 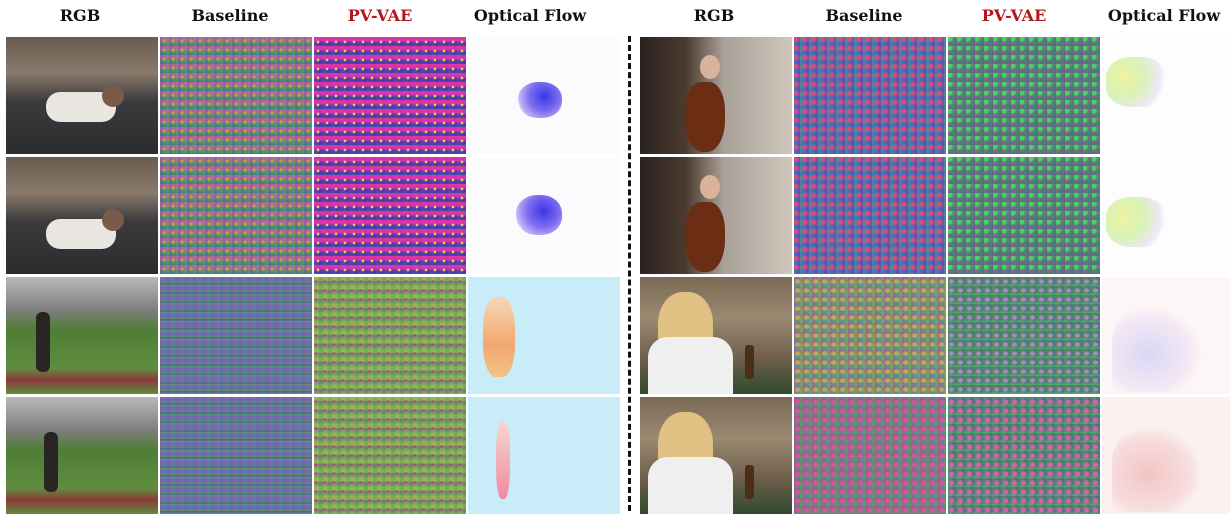 What do you see at coordinates (306, 19) in the screenshot?
I see `left-column-headers: RGB Baseline PV-VAE Optical Flow` at bounding box center [306, 19].